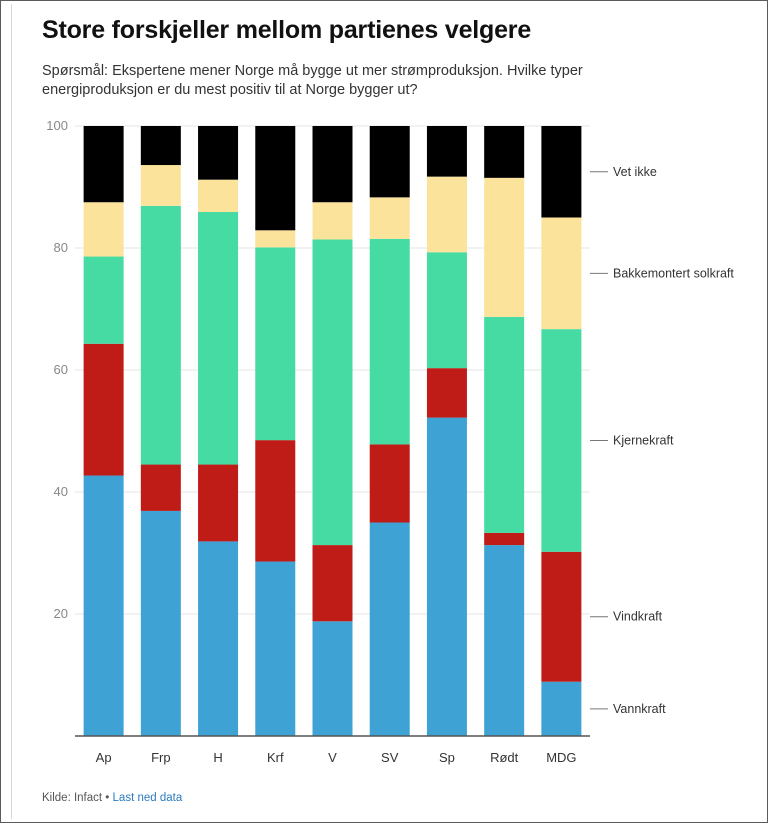  Describe the element at coordinates (275, 238) in the screenshot. I see `bar-Krf-Bakkemontert solkraft` at that location.